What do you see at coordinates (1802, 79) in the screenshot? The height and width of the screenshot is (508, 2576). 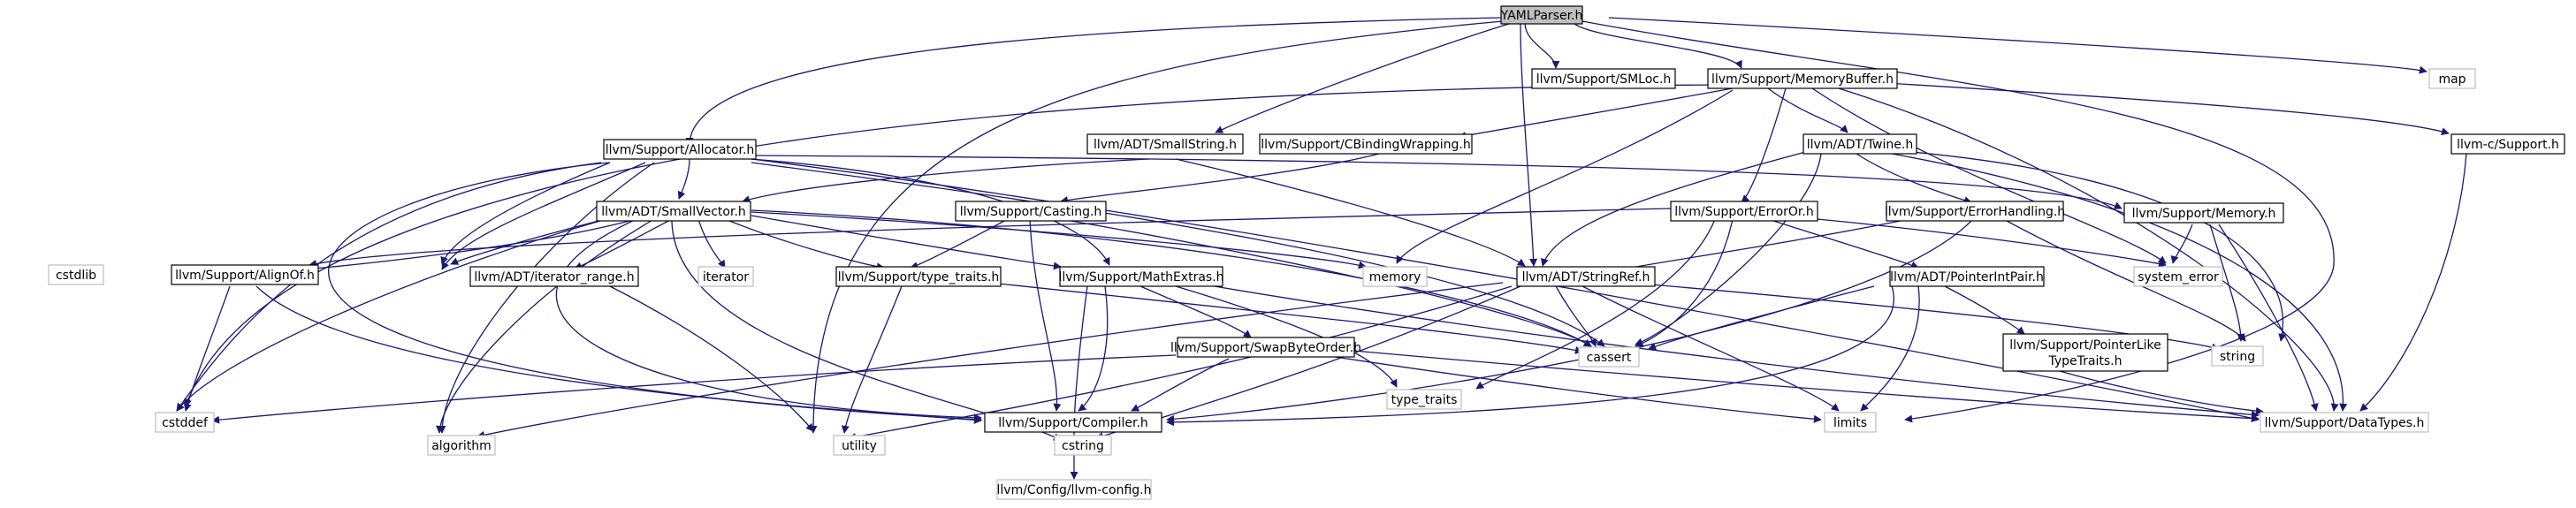 I see `node-memorybuffer: llvm/Support/MemoryBuffer.h` at bounding box center [1802, 79].